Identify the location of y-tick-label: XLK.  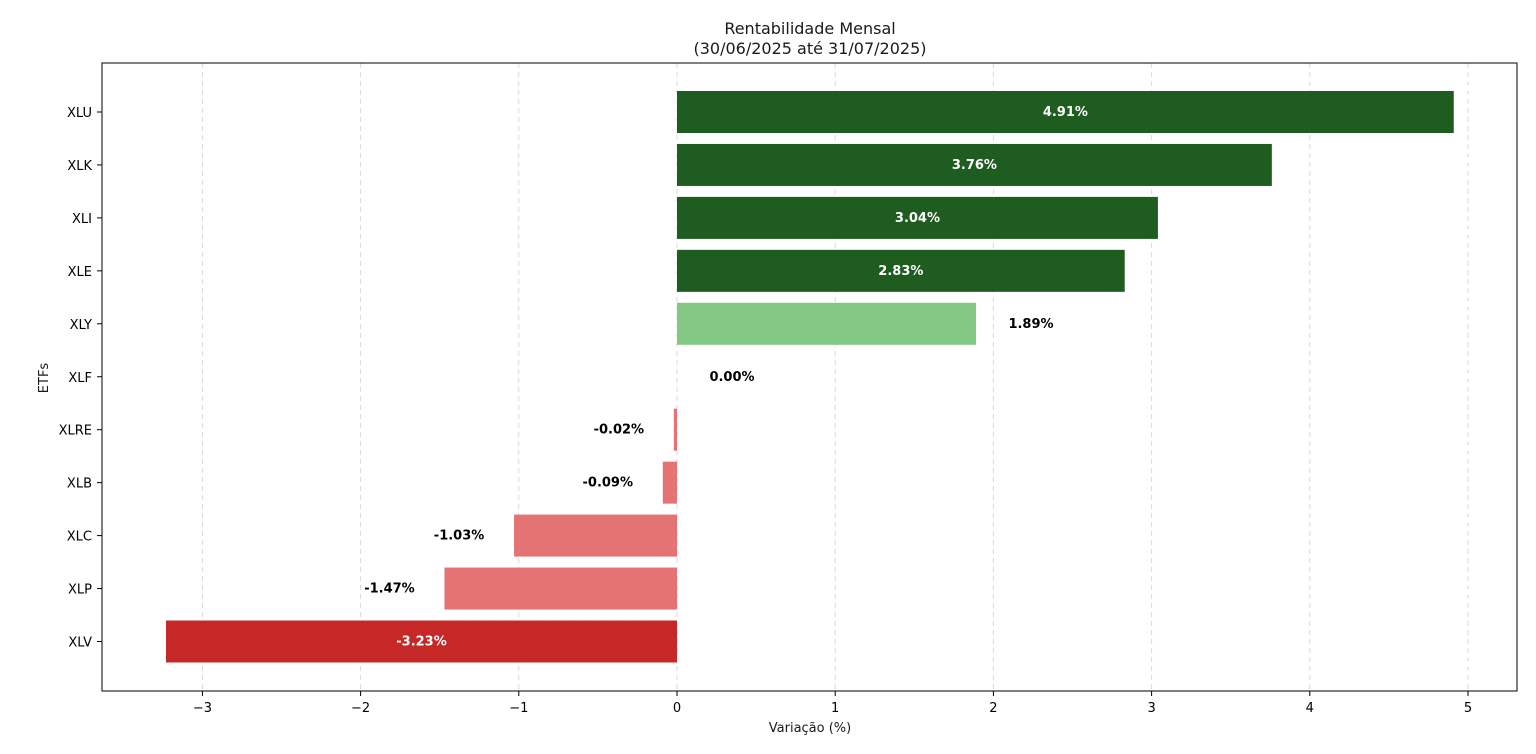
(79, 166).